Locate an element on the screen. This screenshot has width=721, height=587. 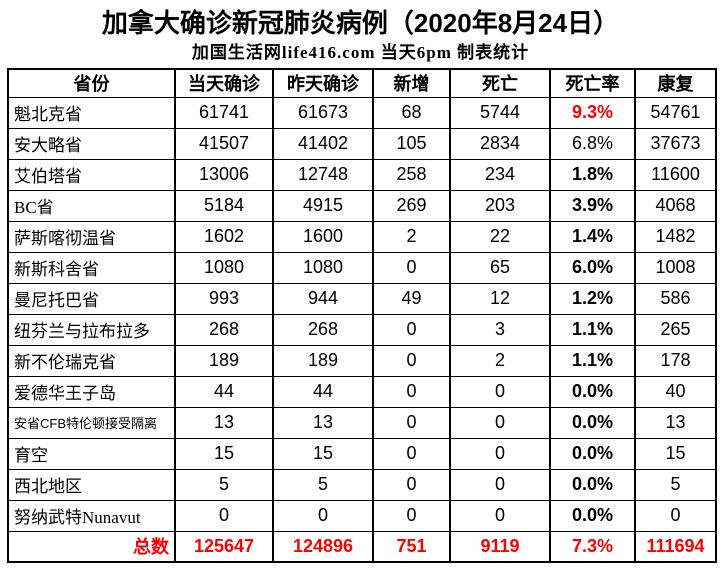
death-rate-cell: 1.8% is located at coordinates (592, 174).